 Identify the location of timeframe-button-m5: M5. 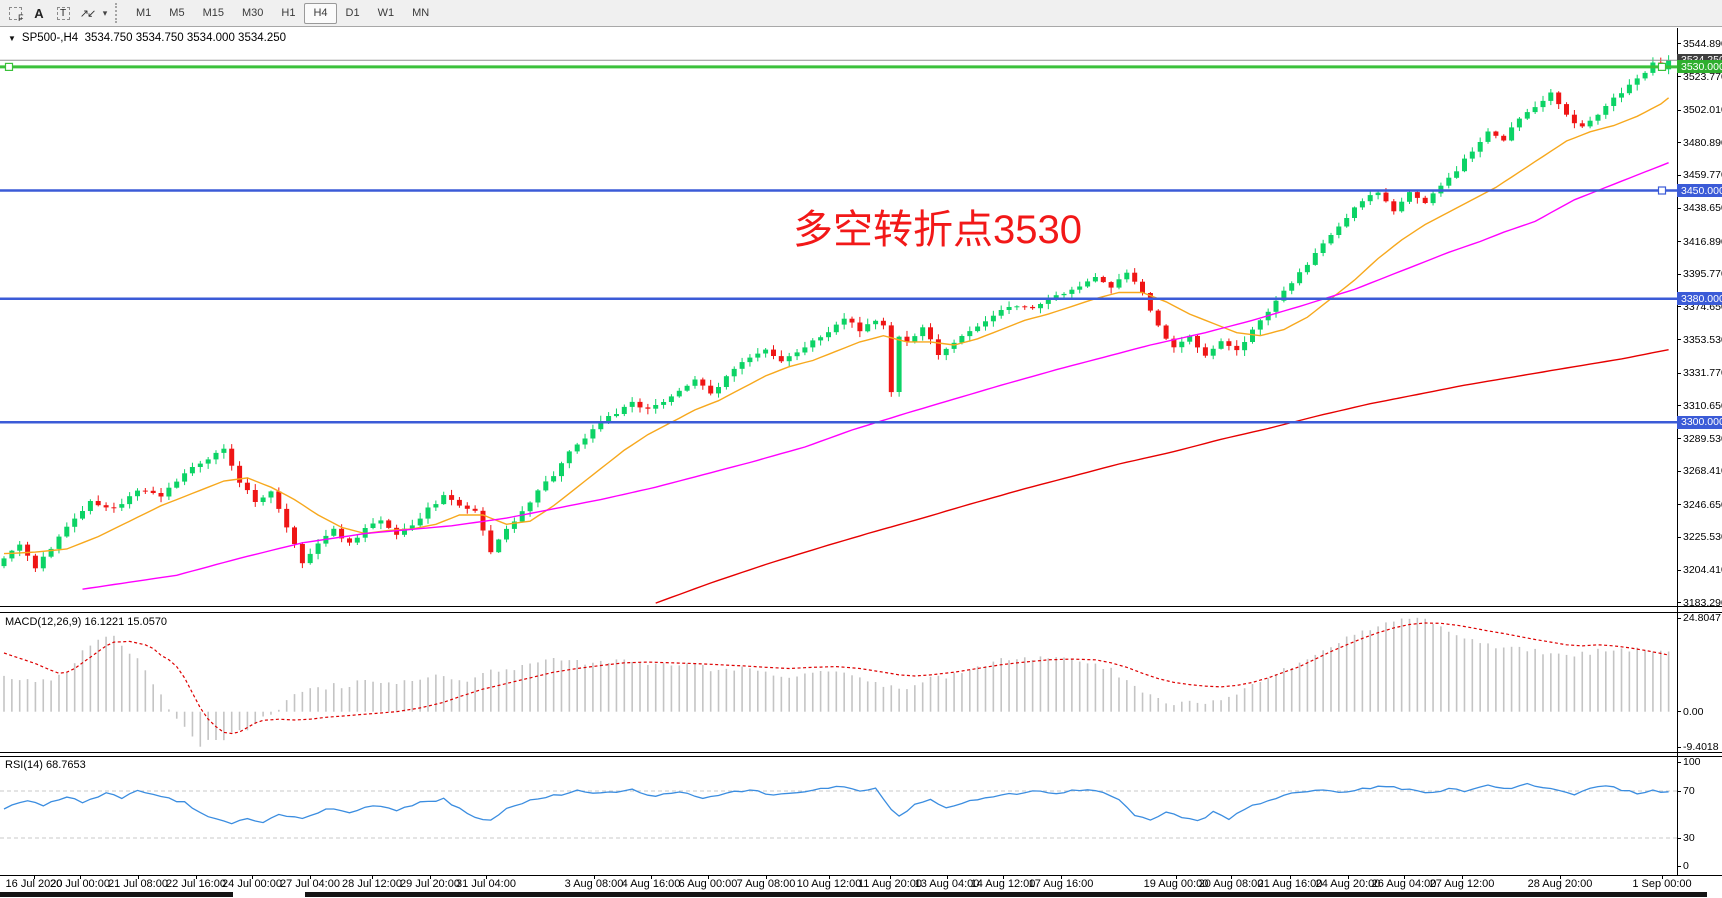
(176, 13).